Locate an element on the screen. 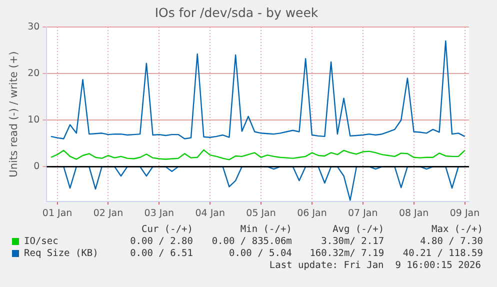  x-tick-label: 06 Jan is located at coordinates (312, 213).